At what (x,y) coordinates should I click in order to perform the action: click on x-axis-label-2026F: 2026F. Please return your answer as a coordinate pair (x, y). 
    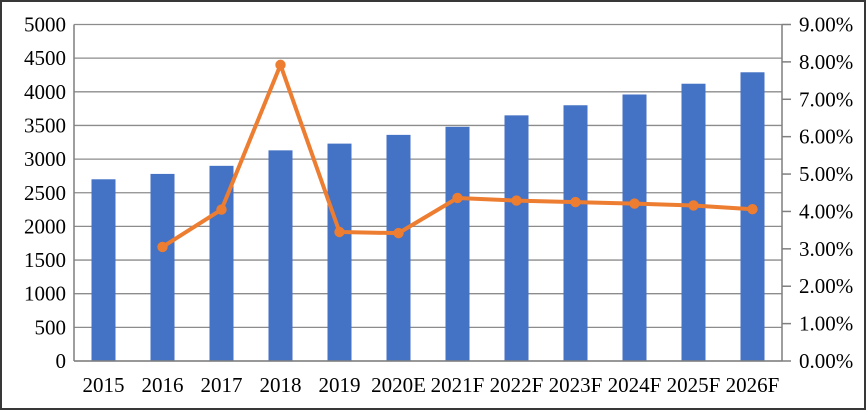
    Looking at the image, I should click on (753, 385).